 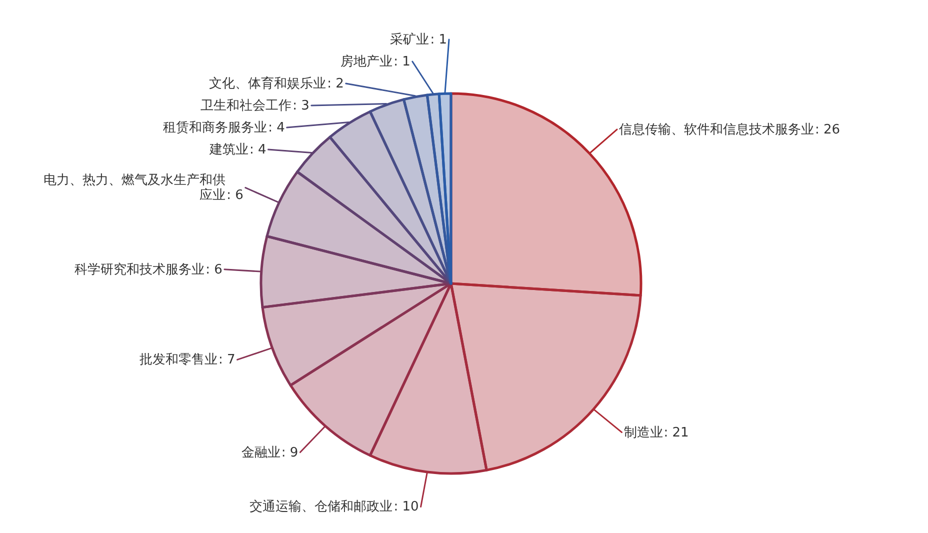 I want to click on data-label: : 7, so click(x=227, y=360).